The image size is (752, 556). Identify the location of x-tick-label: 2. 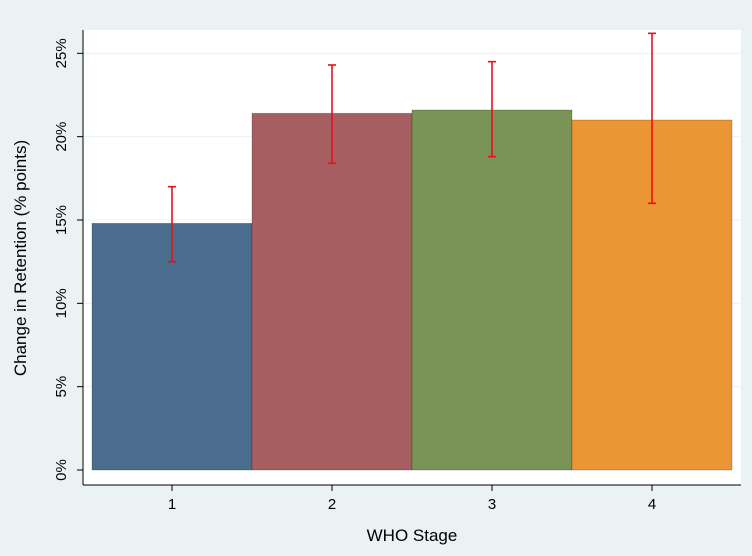
(332, 504).